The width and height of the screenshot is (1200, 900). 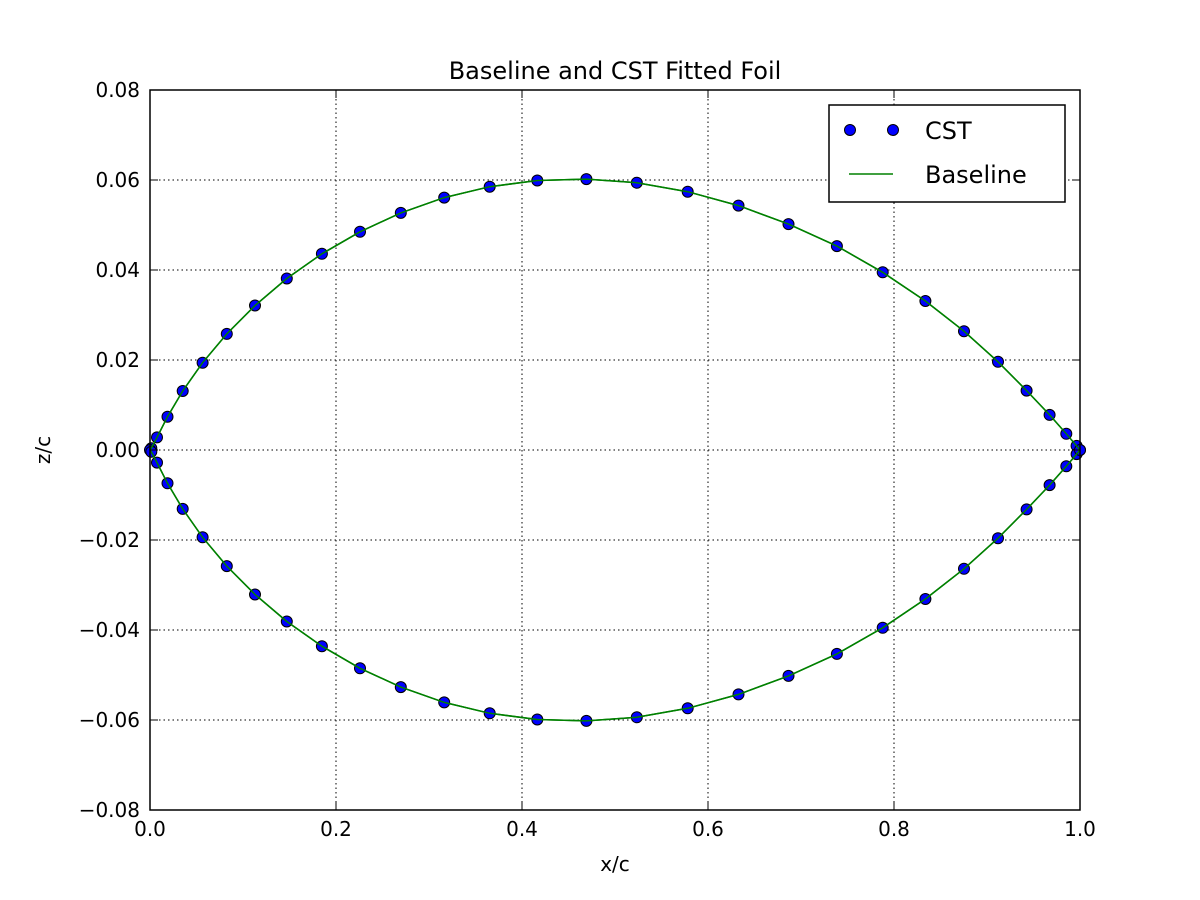 I want to click on x-axis-tick-labels: 0.0 0.2 0.4 0.6 0.8 1.0, so click(x=615, y=829).